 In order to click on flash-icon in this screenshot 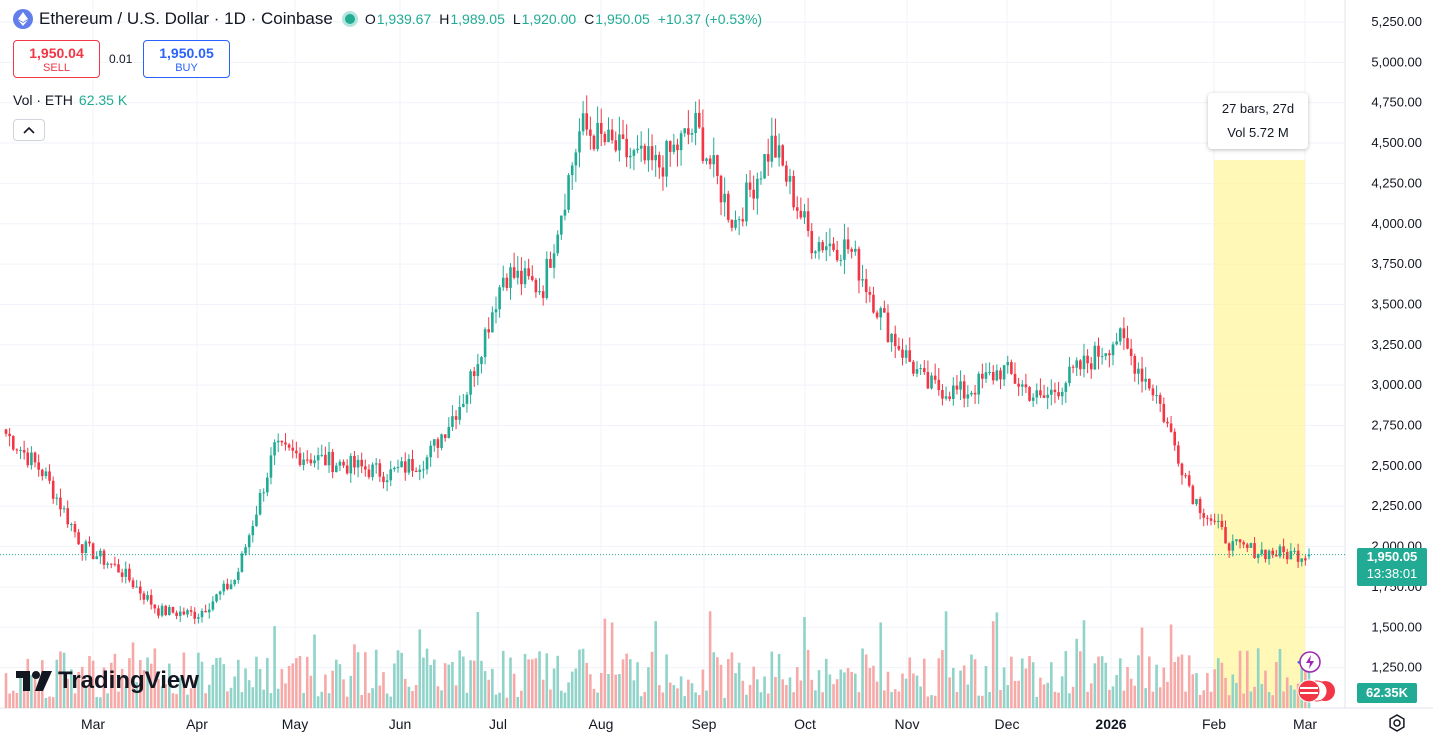, I will do `click(1309, 661)`.